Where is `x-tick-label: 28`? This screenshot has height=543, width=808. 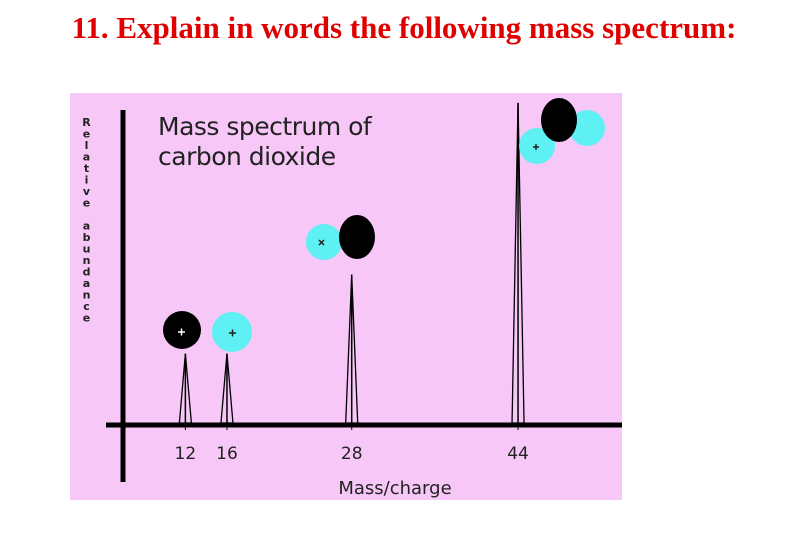 x-tick-label: 28 is located at coordinates (352, 454).